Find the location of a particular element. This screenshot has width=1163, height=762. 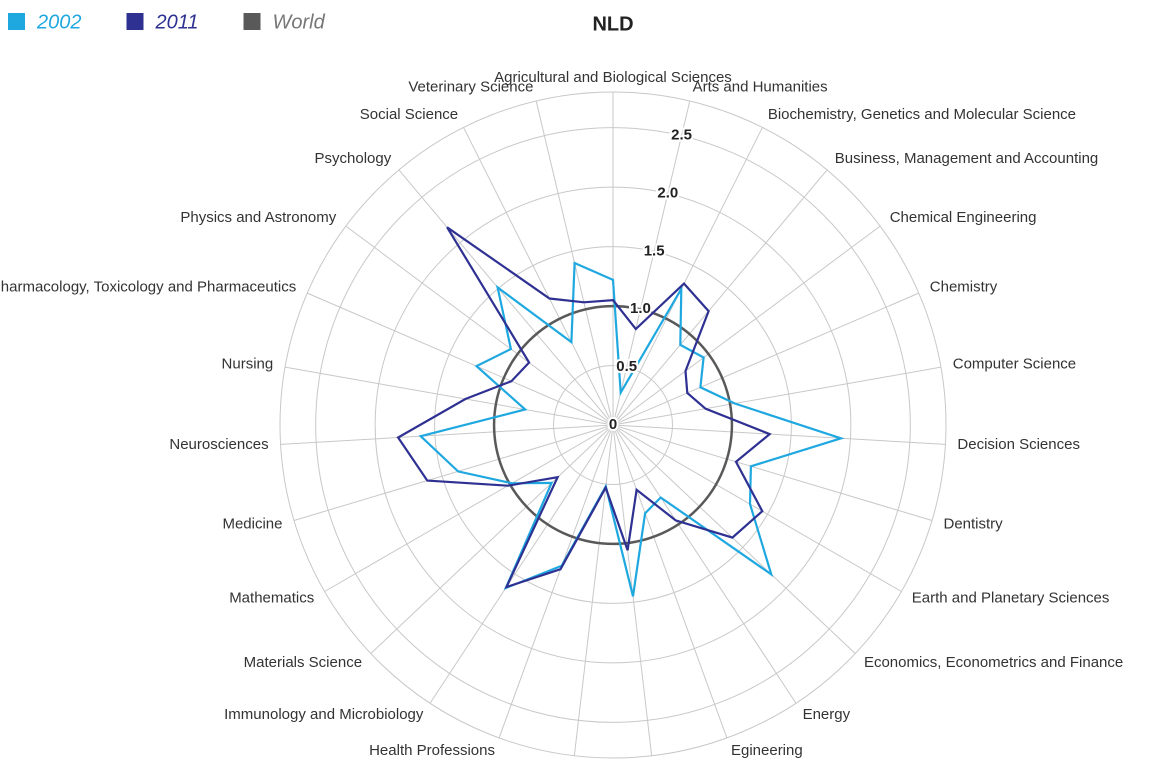

category-label: Immunology and Microbiology is located at coordinates (324, 714).